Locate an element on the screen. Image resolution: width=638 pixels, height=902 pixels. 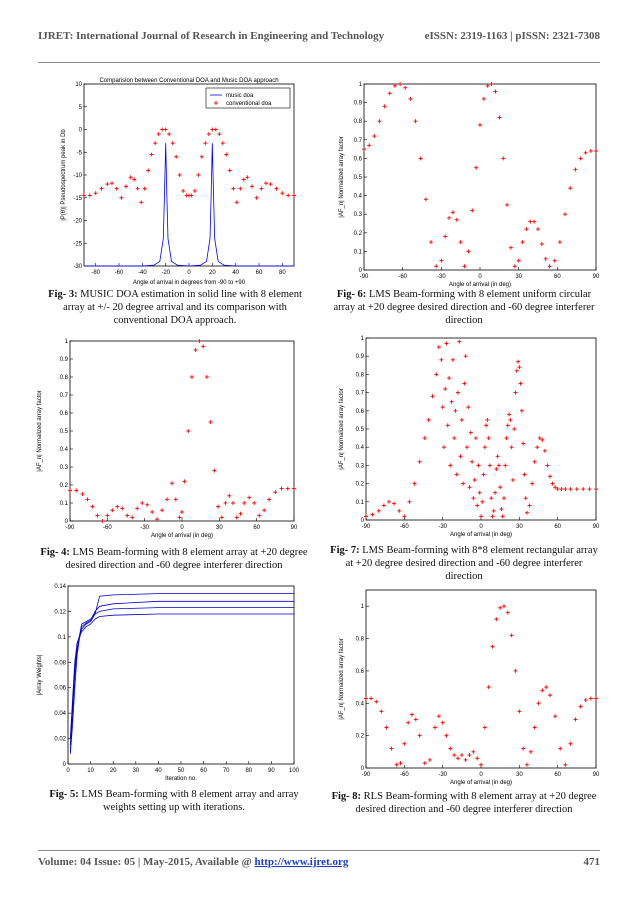
y-tick-label: 0.1 is located at coordinates (358, 252).